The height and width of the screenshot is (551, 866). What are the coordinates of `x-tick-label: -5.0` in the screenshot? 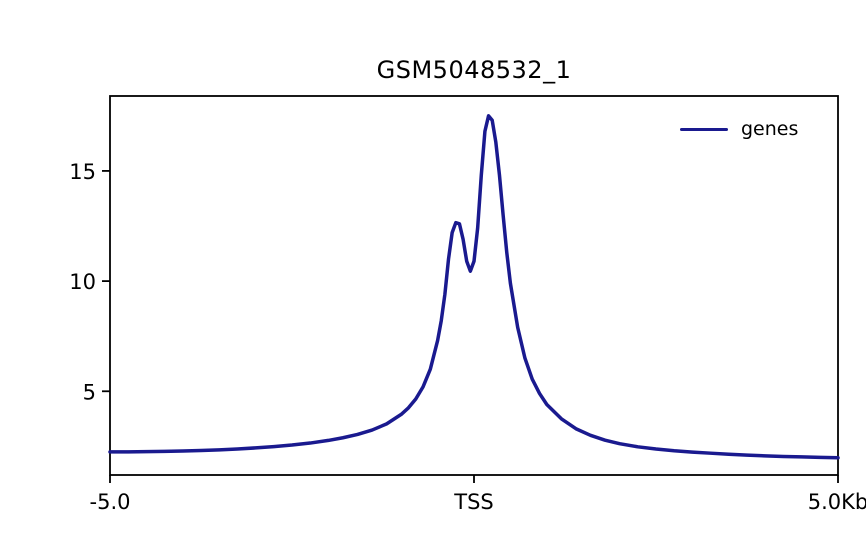 It's located at (110, 502).